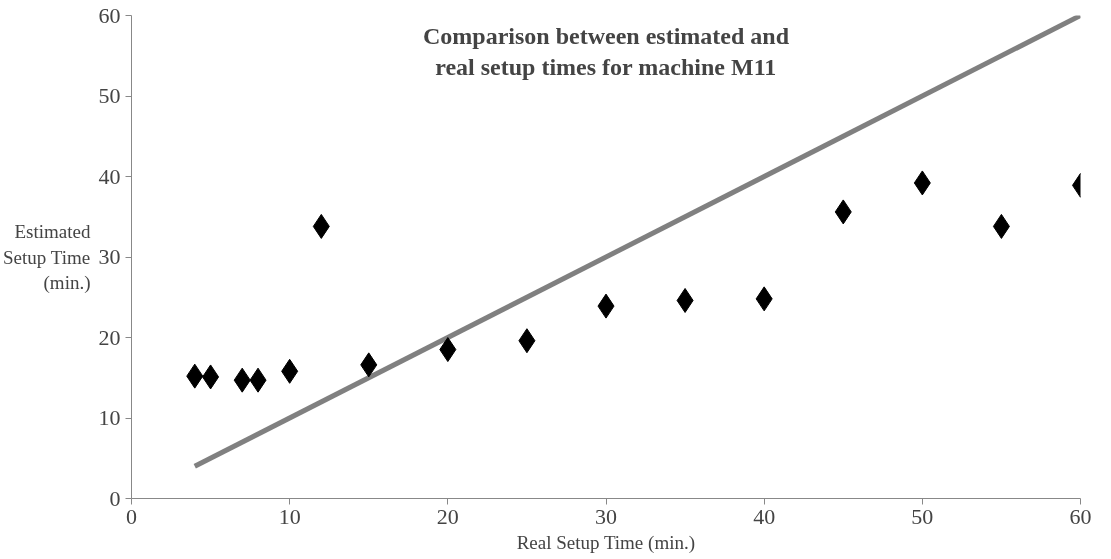 This screenshot has height=559, width=1111. I want to click on y-tick-label: 30, so click(109, 256).